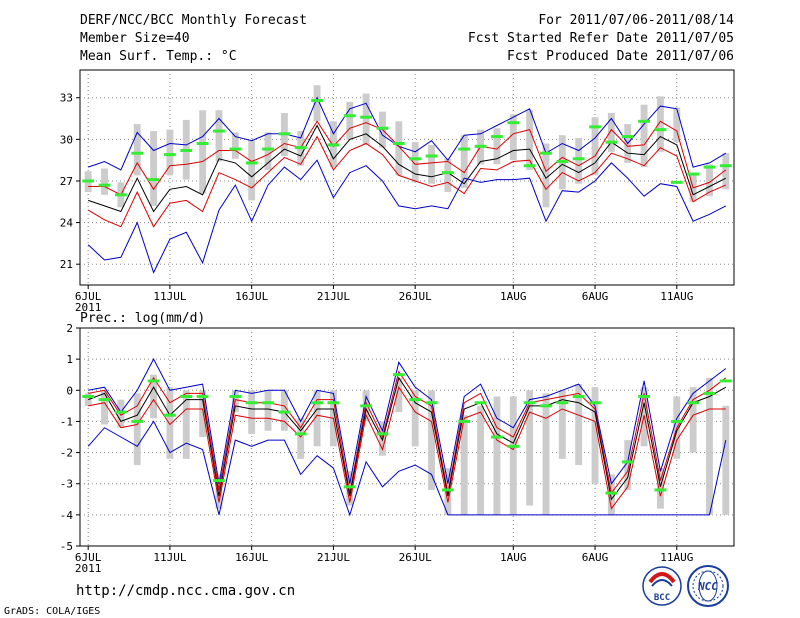  Describe the element at coordinates (185, 591) in the screenshot. I see `source-url: http://cmdp.ncc.cma.gov.cn` at that location.